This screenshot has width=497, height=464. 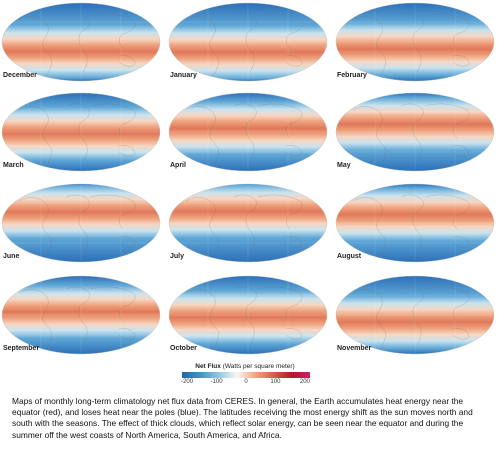 What do you see at coordinates (275, 382) in the screenshot?
I see `tick-label: 100` at bounding box center [275, 382].